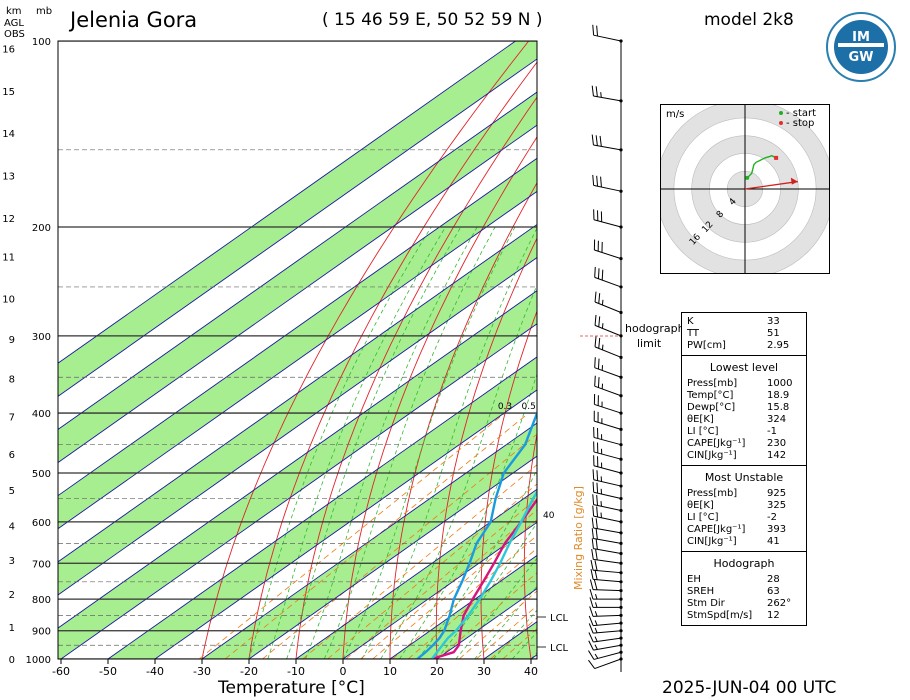 The width and height of the screenshot is (910, 700). What do you see at coordinates (675, 114) in the screenshot?
I see `hodograph-unit: m/s` at bounding box center [675, 114].